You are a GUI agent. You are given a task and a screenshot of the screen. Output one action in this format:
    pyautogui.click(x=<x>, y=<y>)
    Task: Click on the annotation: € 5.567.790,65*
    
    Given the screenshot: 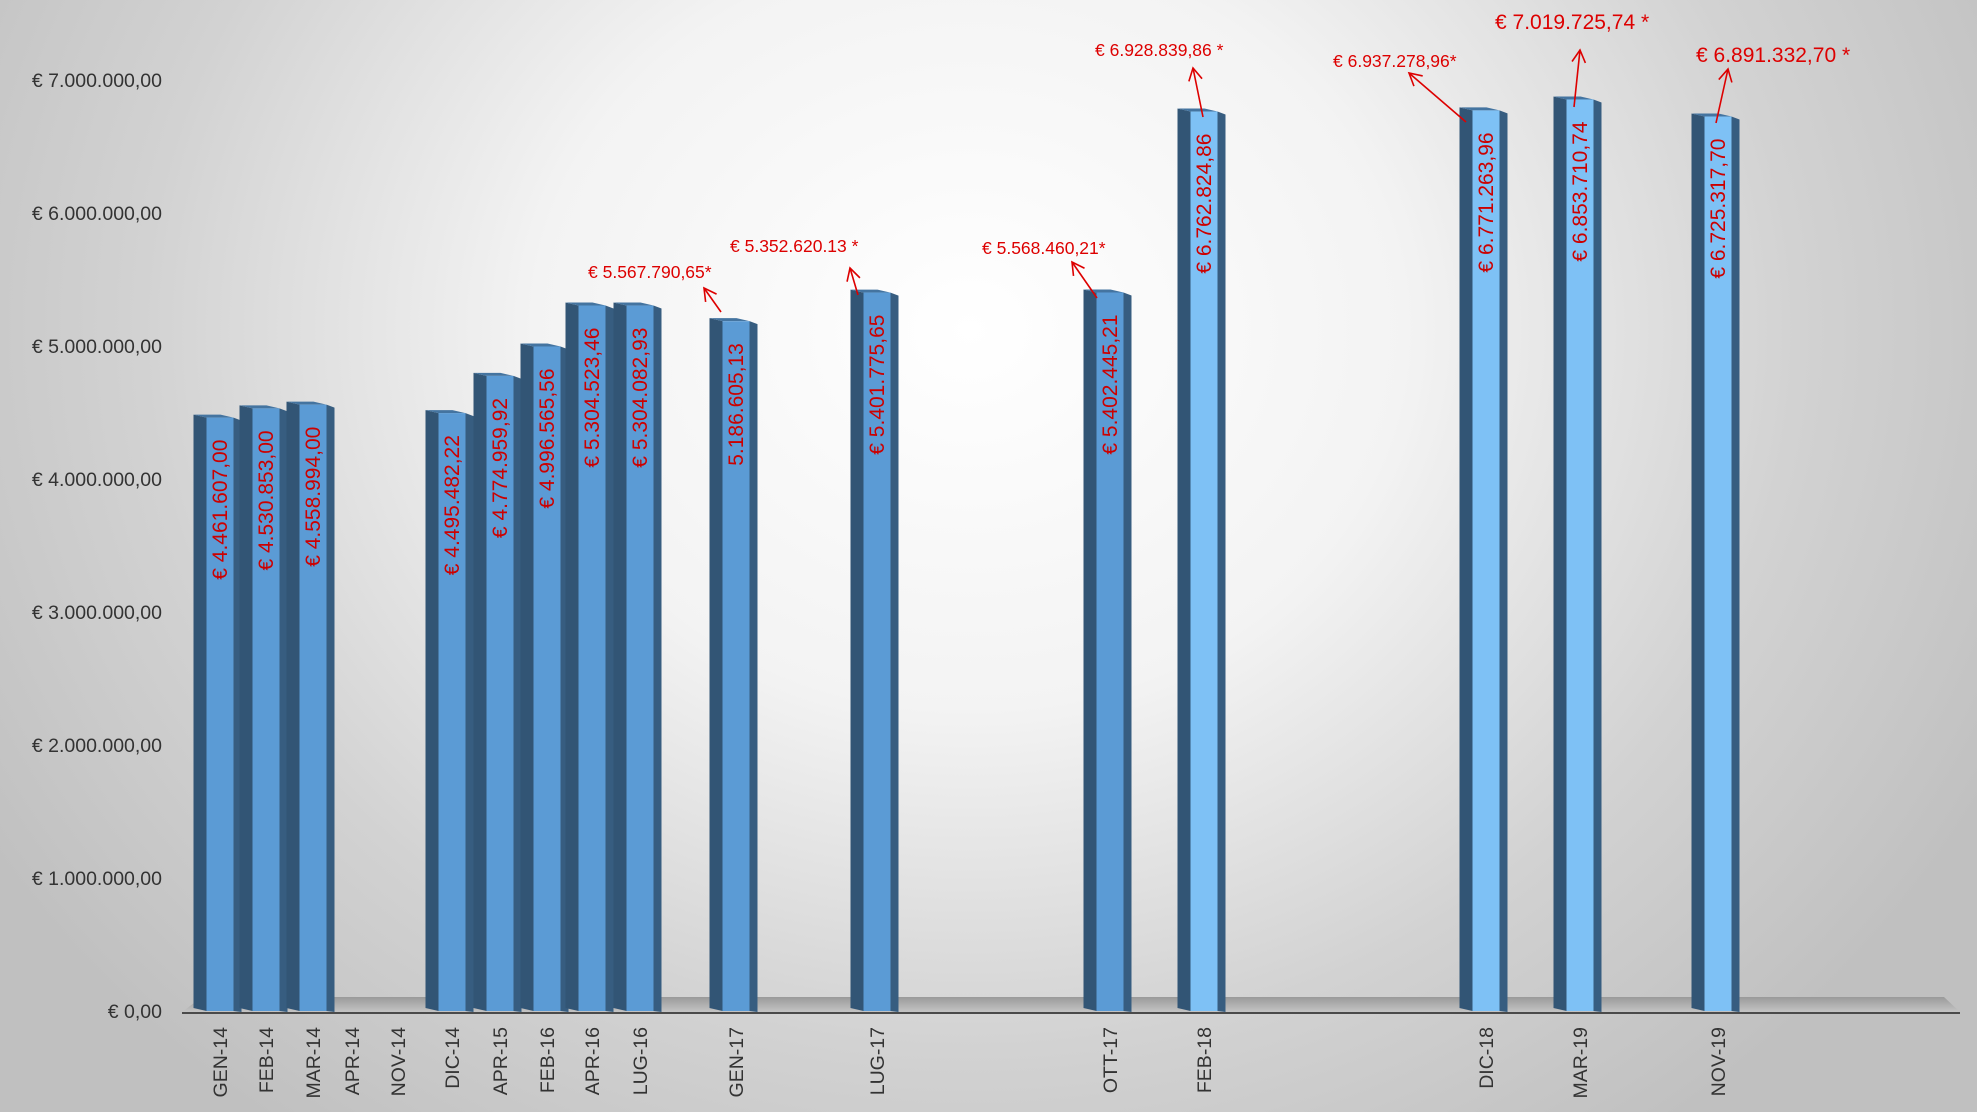 What is the action you would take?
    pyautogui.click(x=655, y=287)
    